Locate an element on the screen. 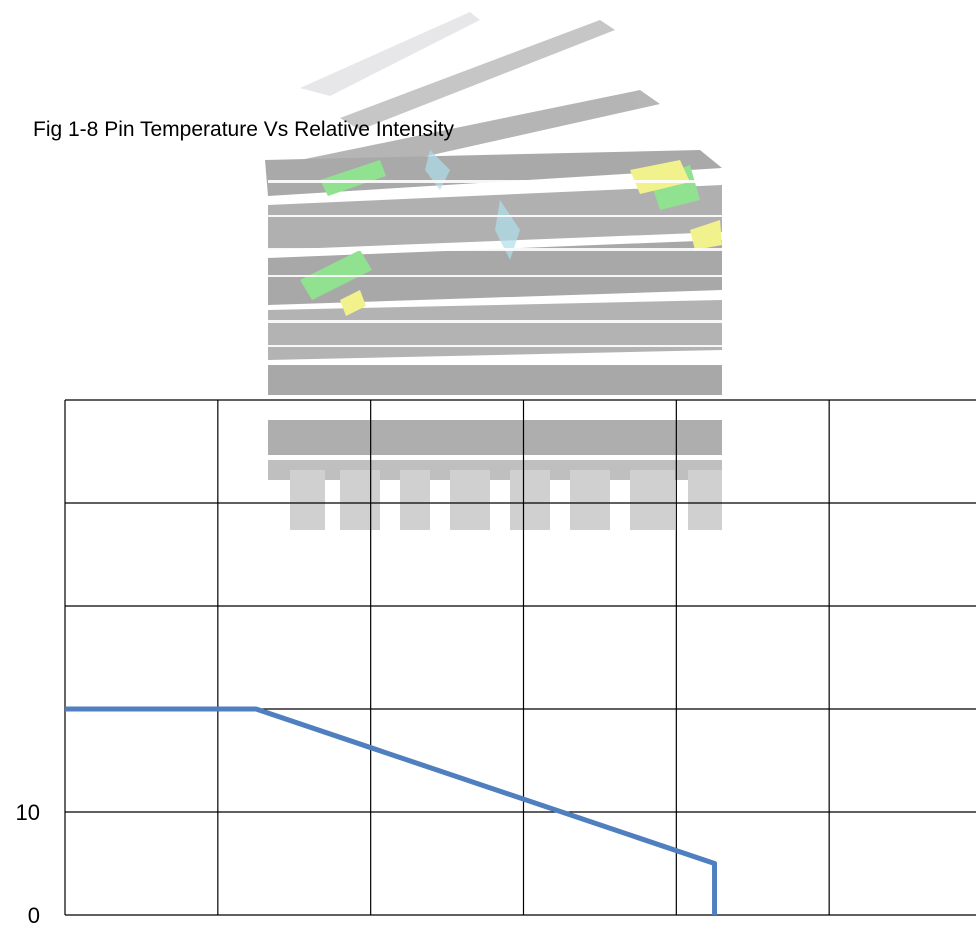 This screenshot has height=928, width=976. y-tick-label-0: 0 is located at coordinates (34, 915).